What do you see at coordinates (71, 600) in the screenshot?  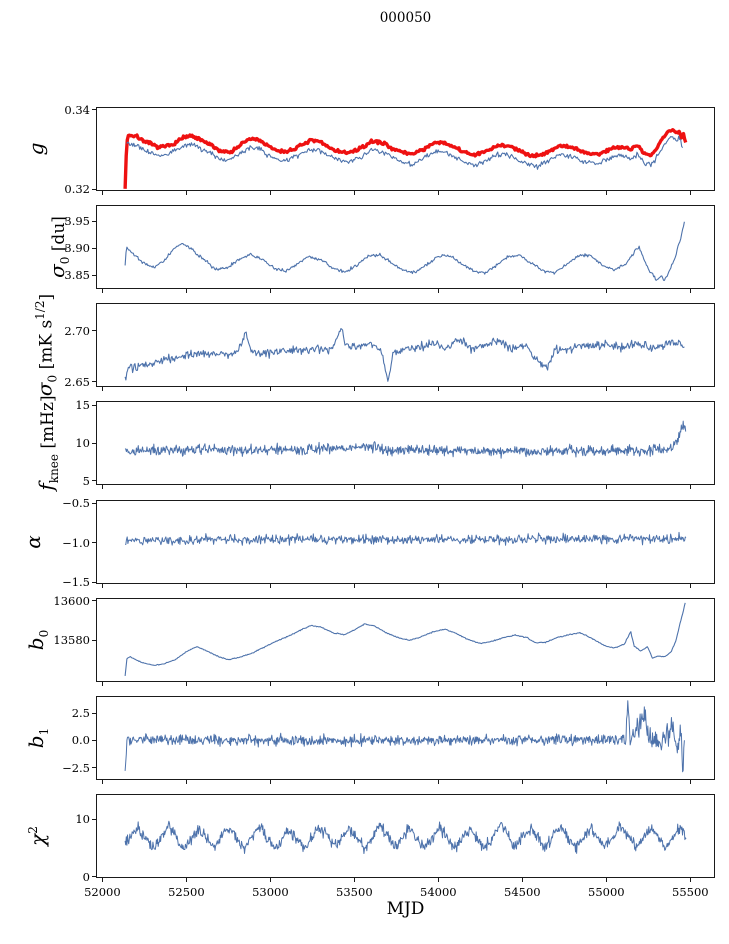 I see `y-tick-label: 13600` at bounding box center [71, 600].